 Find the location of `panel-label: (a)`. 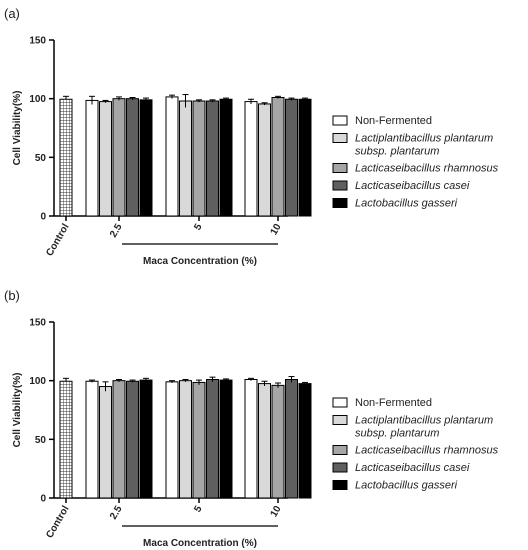

panel-label: (a) is located at coordinates (12, 13).